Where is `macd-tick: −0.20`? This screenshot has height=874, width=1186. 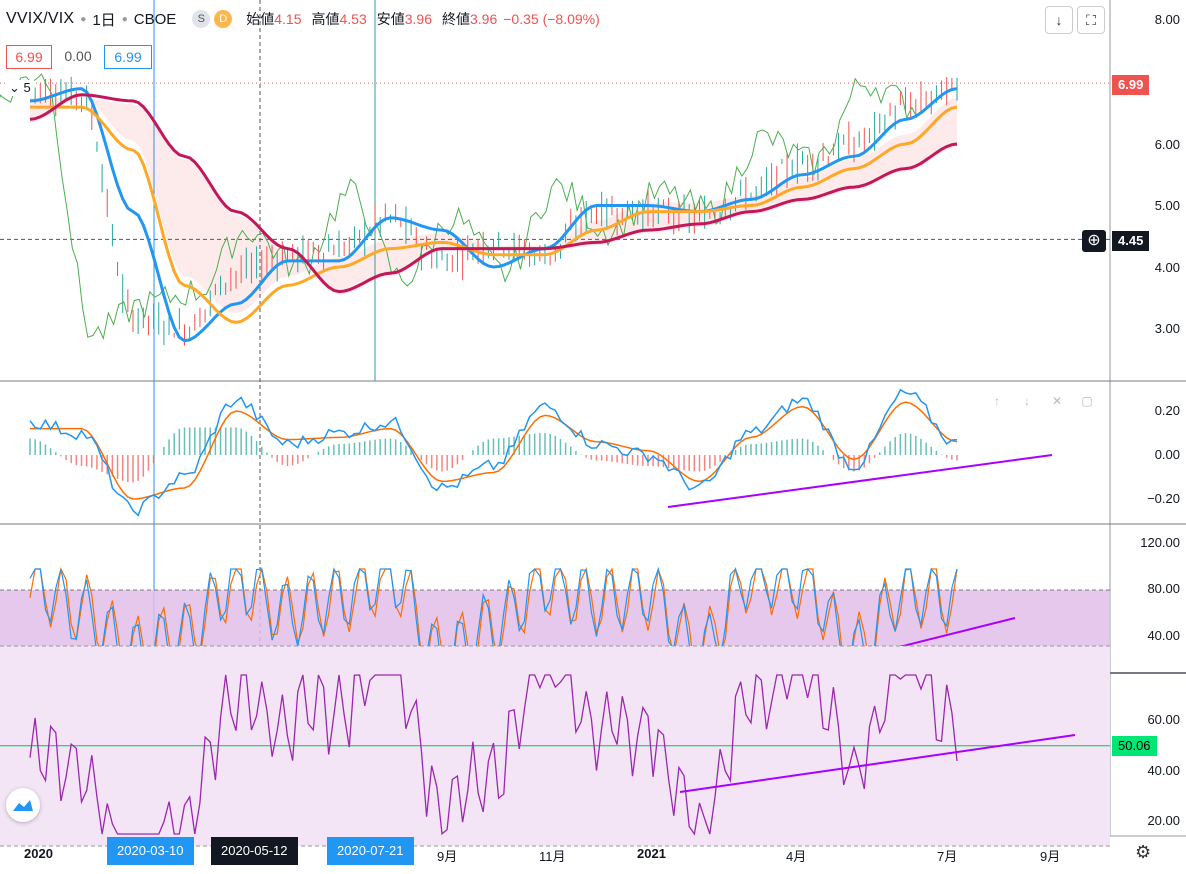 macd-tick: −0.20 is located at coordinates (1163, 498).